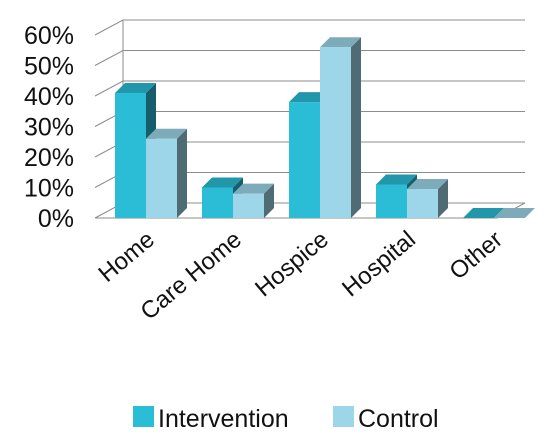 This screenshot has width=553, height=445. What do you see at coordinates (398, 419) in the screenshot?
I see `legend-label: Control` at bounding box center [398, 419].